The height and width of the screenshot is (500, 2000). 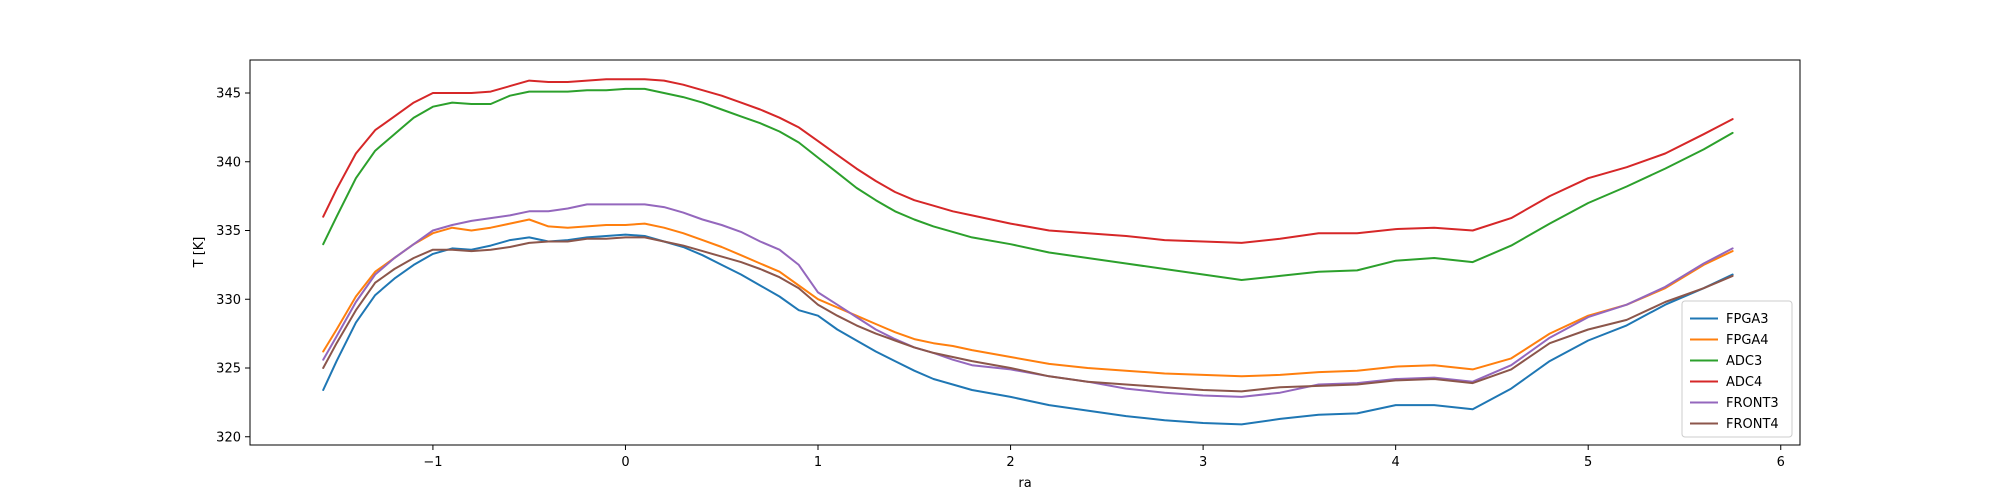 I want to click on y-axis-label: T [K], so click(x=199, y=253).